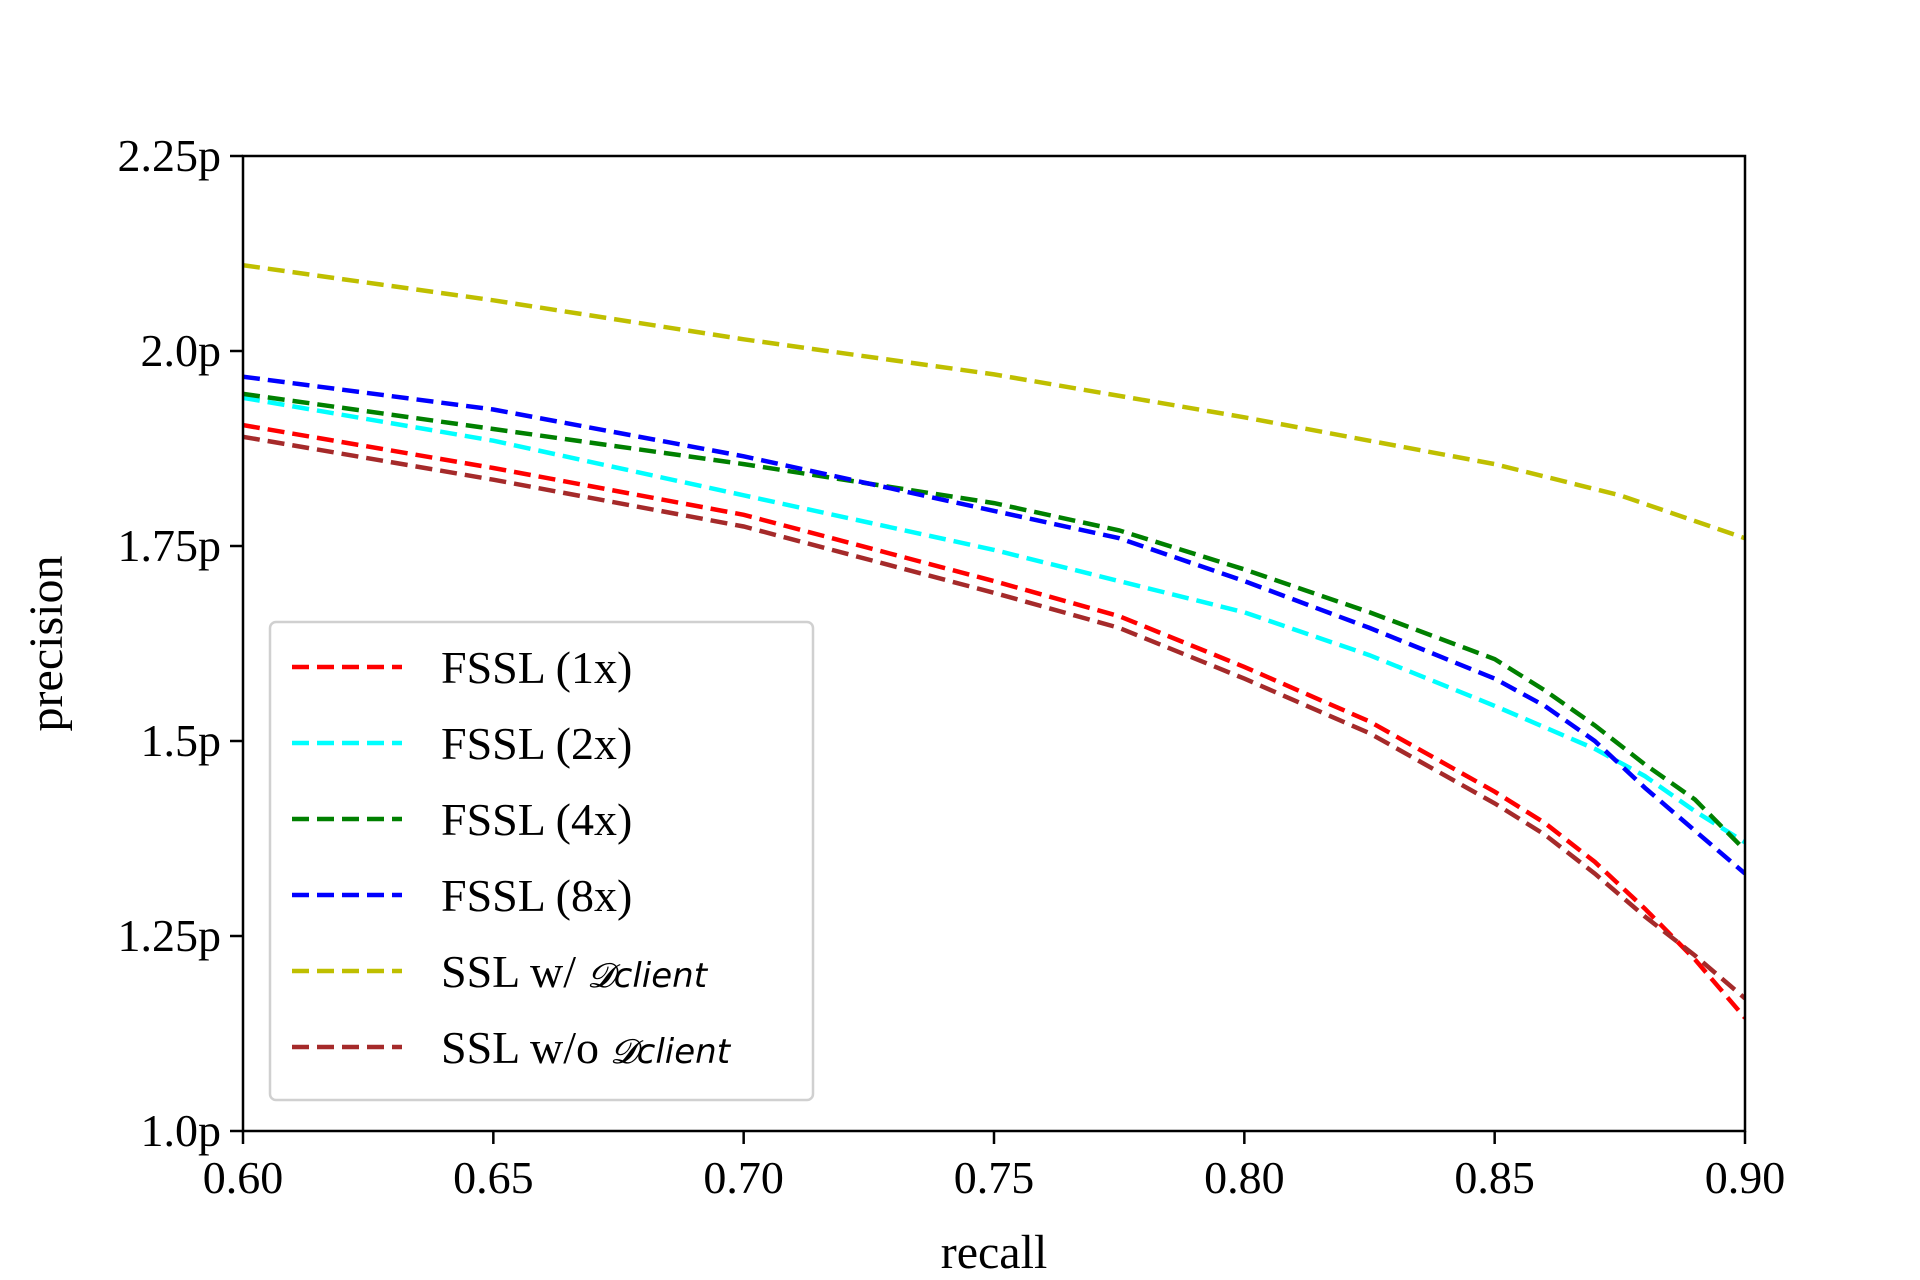 The image size is (1920, 1280). I want to click on y-axis: 1.0p 1.25p 1.5p 1.75p 2.0p 2.25p, so click(180, 643).